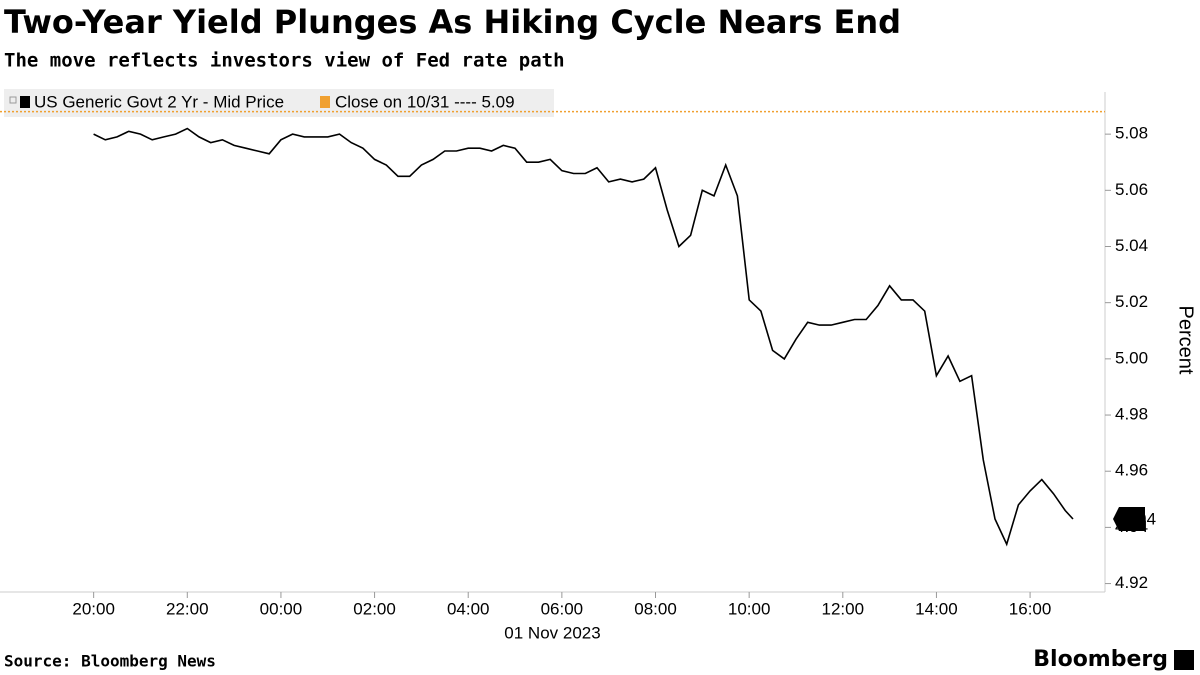 This screenshot has height=675, width=1200. What do you see at coordinates (1131, 245) in the screenshot?
I see `y-tick-label: 5.04` at bounding box center [1131, 245].